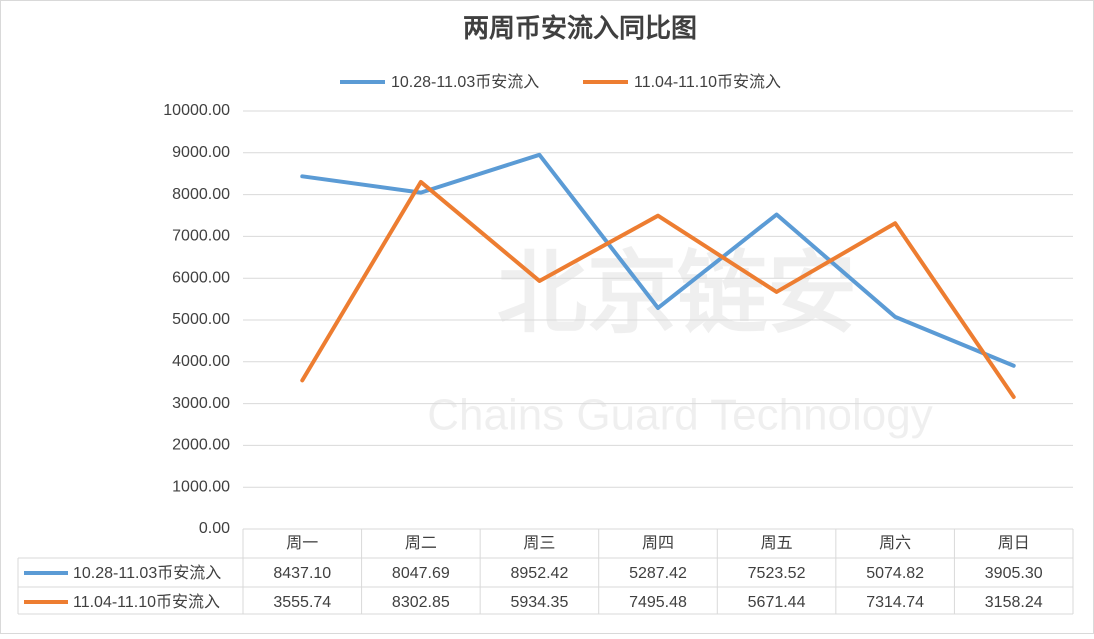 This screenshot has width=1094, height=639. I want to click on legend-label: 11.04-11.10币安流入, so click(707, 82).